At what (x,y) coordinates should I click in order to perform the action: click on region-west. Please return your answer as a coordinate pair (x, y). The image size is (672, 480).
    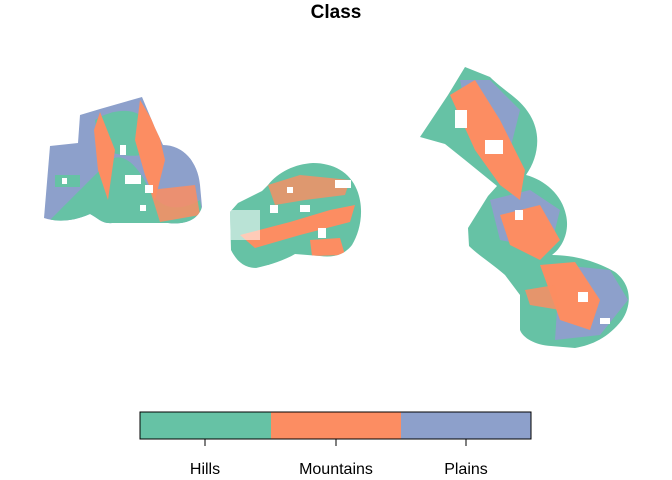
    Looking at the image, I should click on (123, 160).